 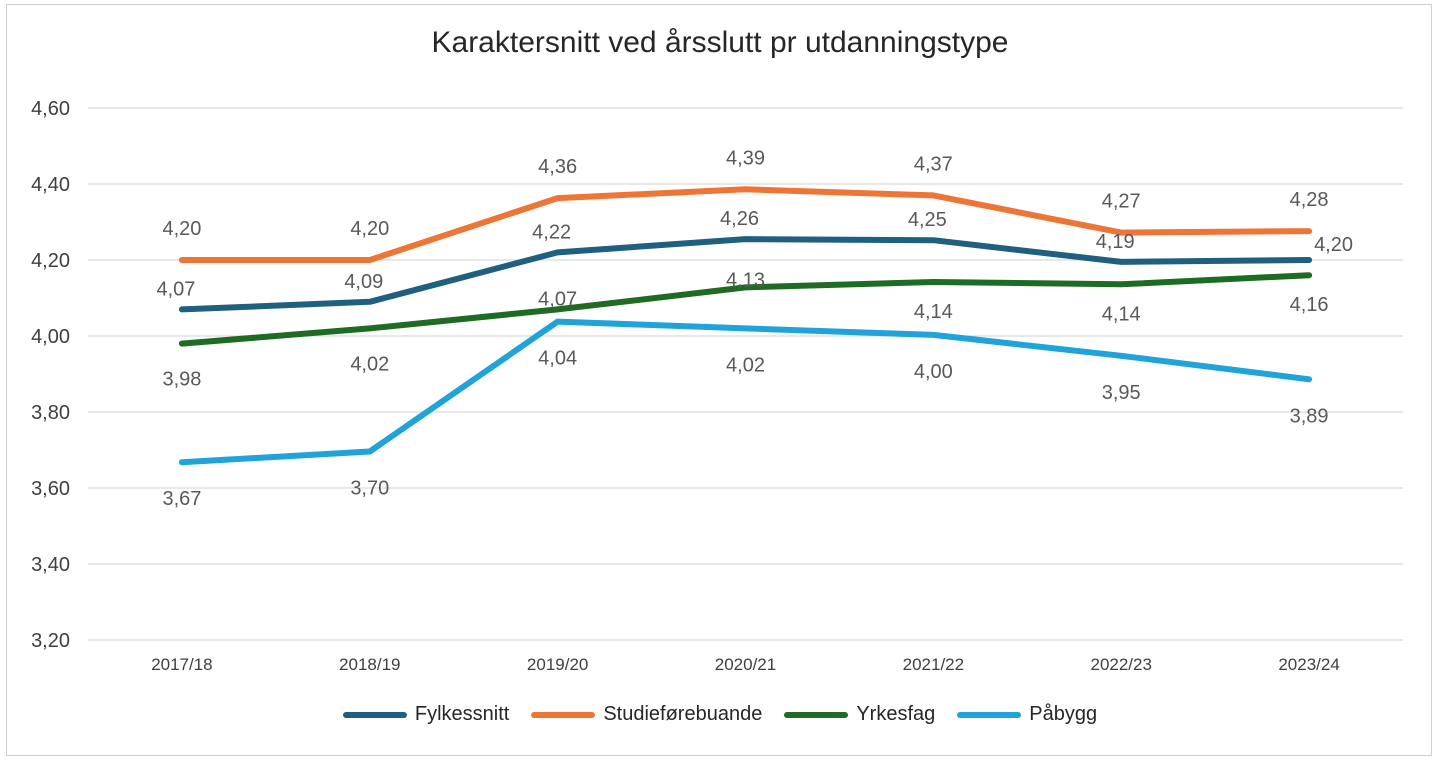 What do you see at coordinates (557, 664) in the screenshot?
I see `x-tick-label: 2019/20` at bounding box center [557, 664].